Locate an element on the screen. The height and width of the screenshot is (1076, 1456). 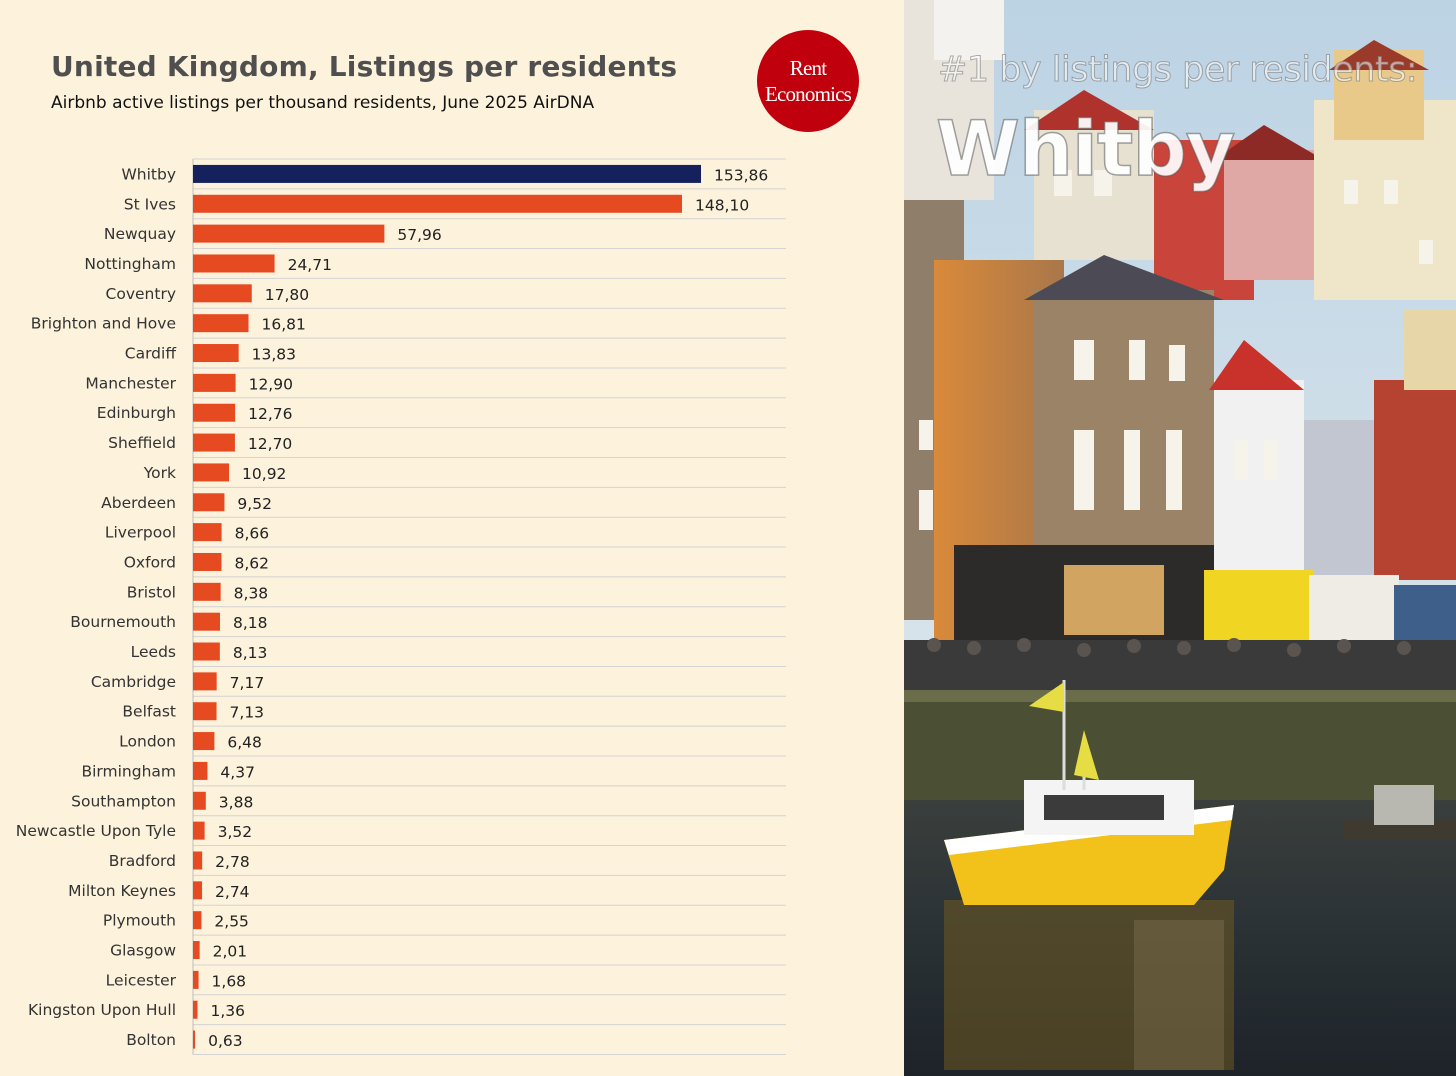
value-label: 1,36 is located at coordinates (227, 1011).